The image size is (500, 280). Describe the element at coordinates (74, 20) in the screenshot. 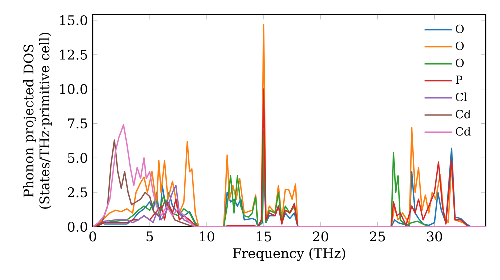

I see `y-tick-label: 15.0` at that location.